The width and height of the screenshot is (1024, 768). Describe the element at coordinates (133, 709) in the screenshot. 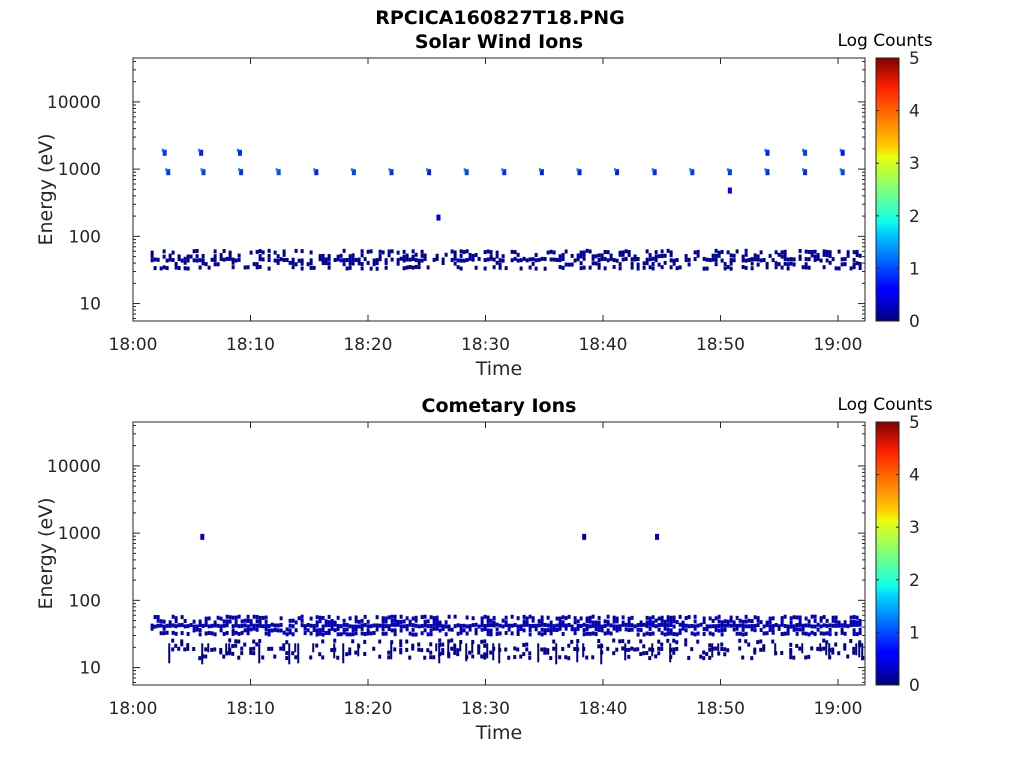

I see `plot-2-x-tick-label: 18:00` at that location.